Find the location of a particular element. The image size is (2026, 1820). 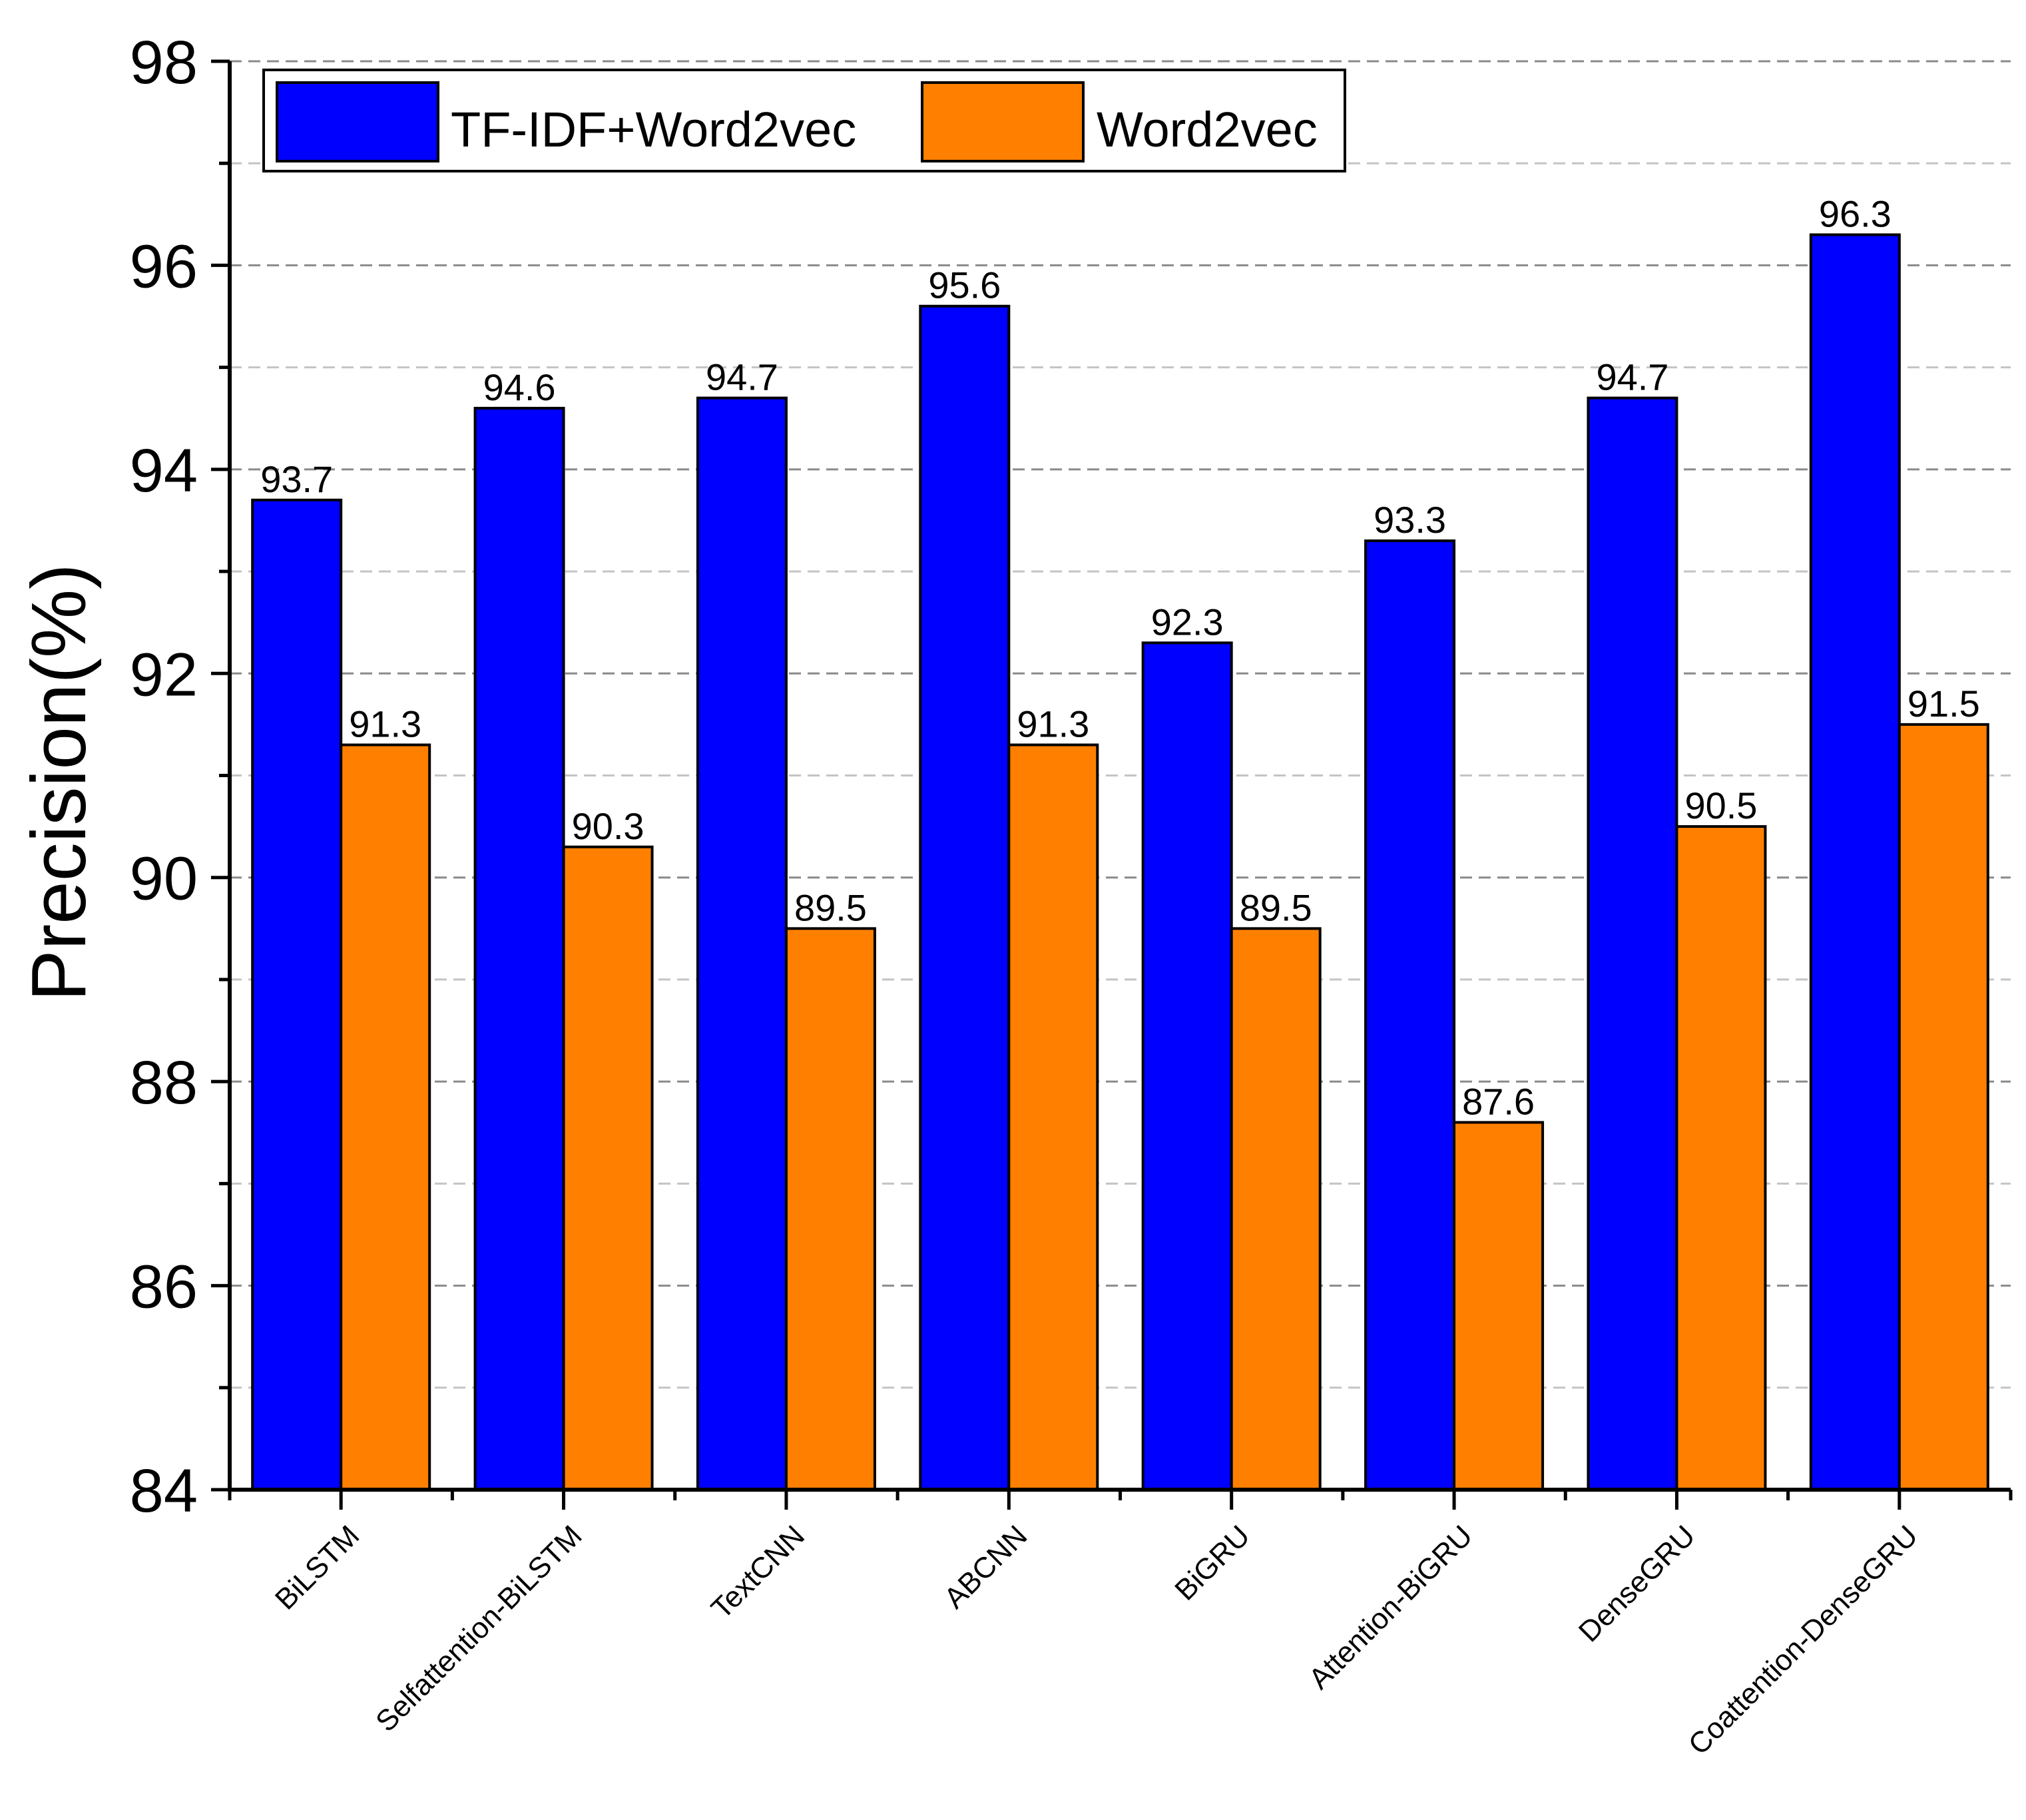

data-label: 96.3 is located at coordinates (1855, 213).